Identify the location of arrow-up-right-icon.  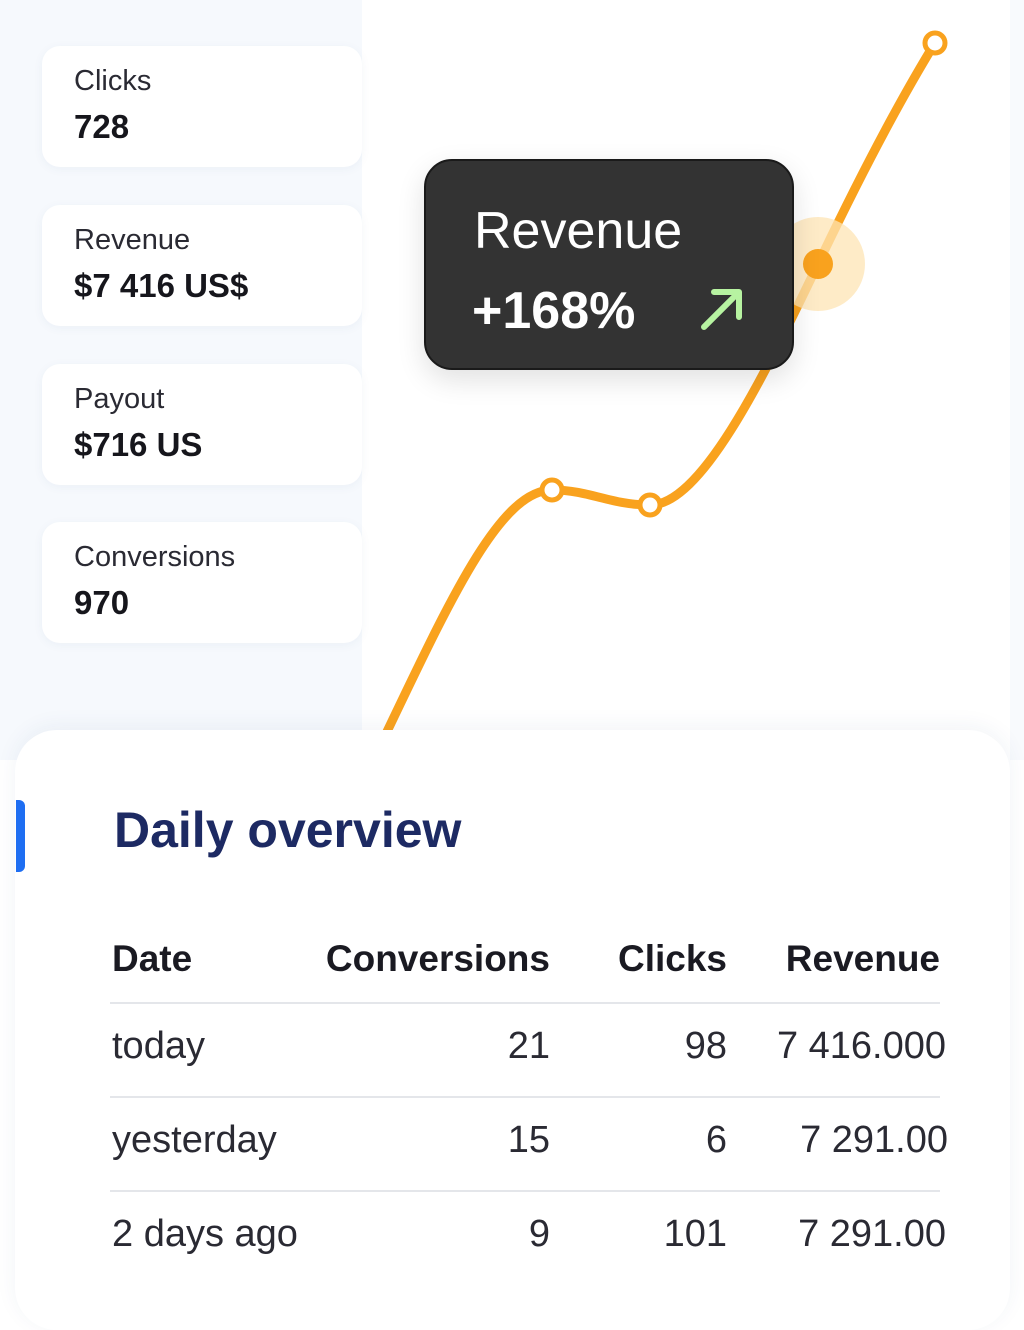
(721, 309).